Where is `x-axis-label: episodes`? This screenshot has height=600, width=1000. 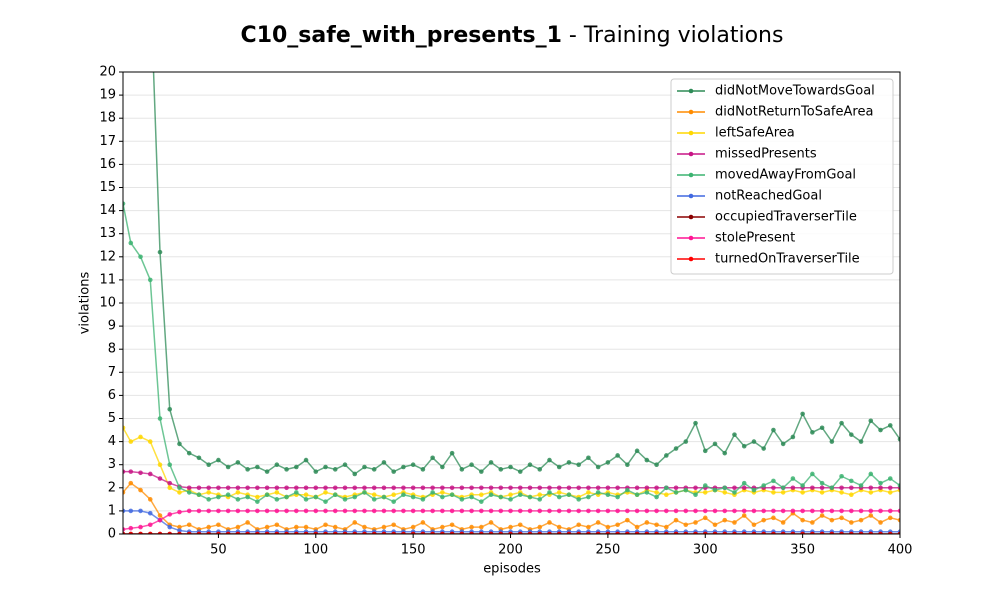 x-axis-label: episodes is located at coordinates (512, 569).